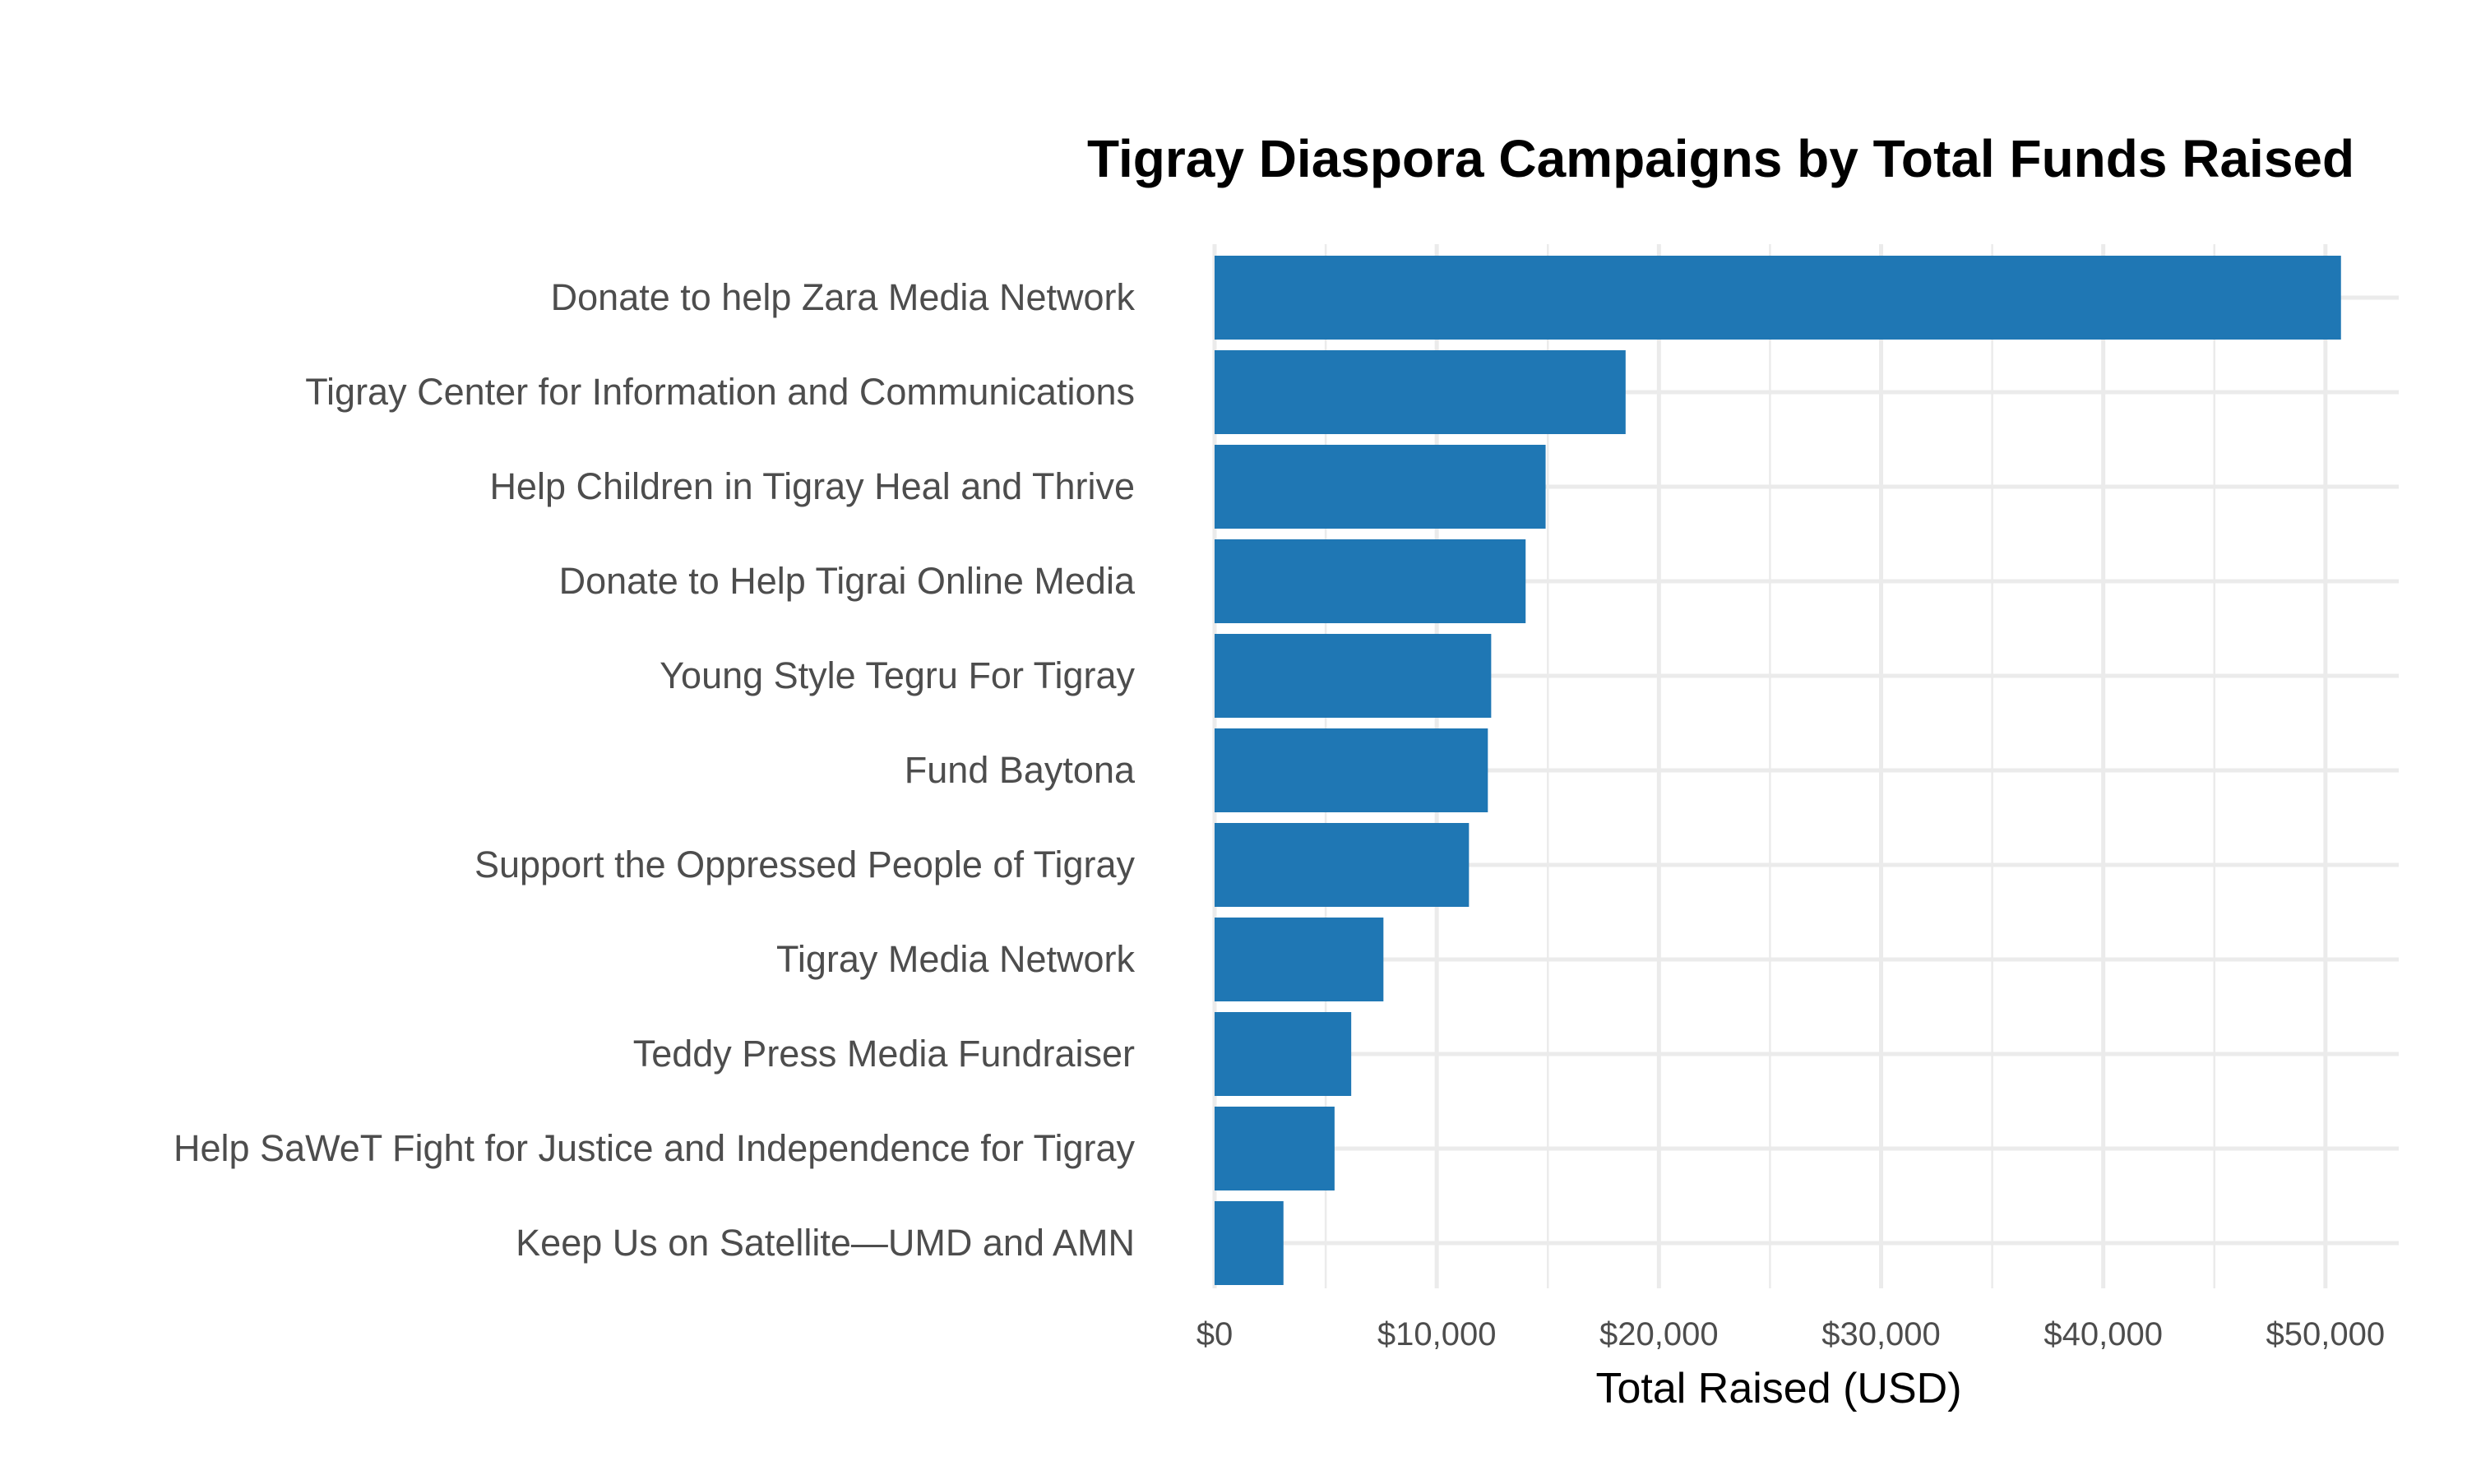 This screenshot has height=1484, width=2467. I want to click on category-label: Keep Us on Satellite—UMD and AMN, so click(826, 1243).